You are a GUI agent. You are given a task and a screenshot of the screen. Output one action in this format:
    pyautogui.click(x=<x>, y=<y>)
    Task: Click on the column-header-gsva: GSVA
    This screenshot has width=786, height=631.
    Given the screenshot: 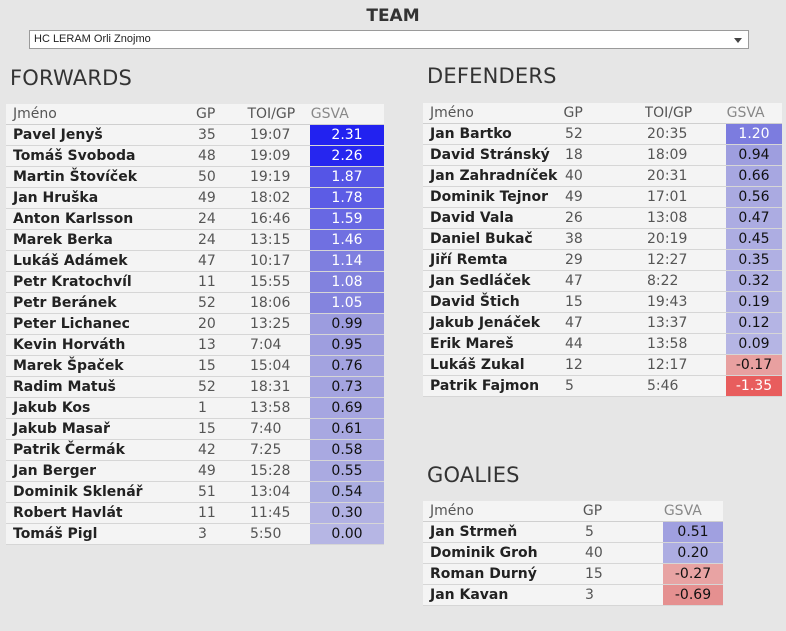 What is the action you would take?
    pyautogui.click(x=691, y=511)
    